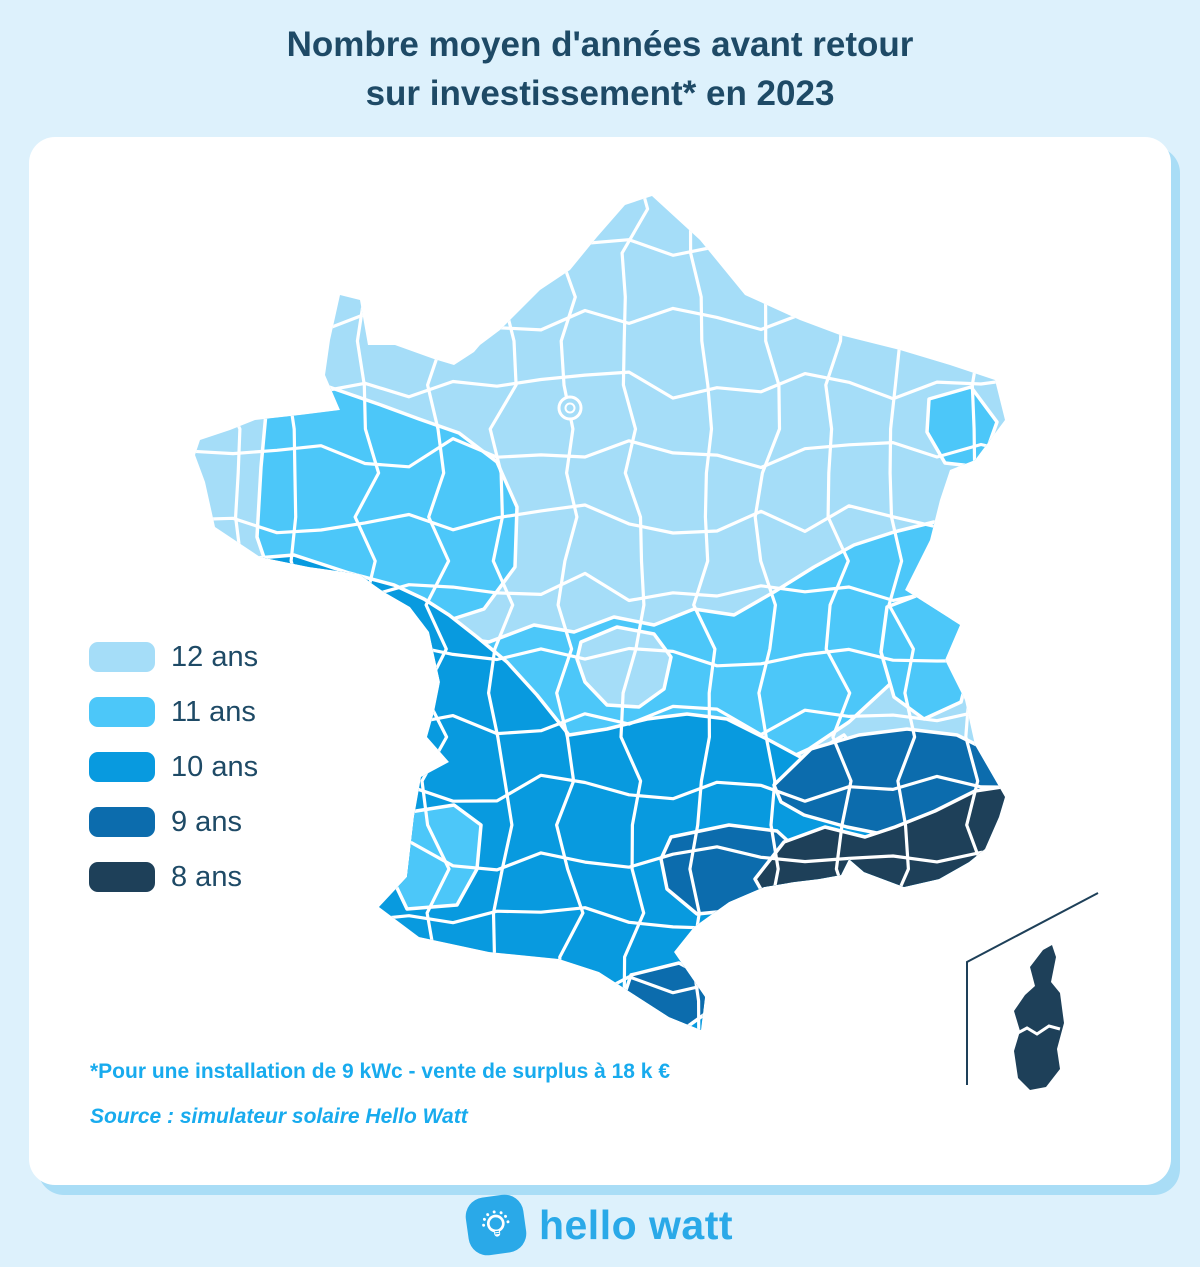 The image size is (1200, 1267). Describe the element at coordinates (624, 667) in the screenshot. I see `region-12-creuse` at that location.